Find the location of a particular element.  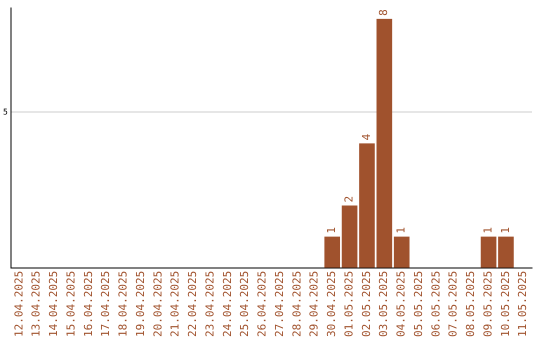

x-tick-label: 25.04.2025 is located at coordinates (245, 304).